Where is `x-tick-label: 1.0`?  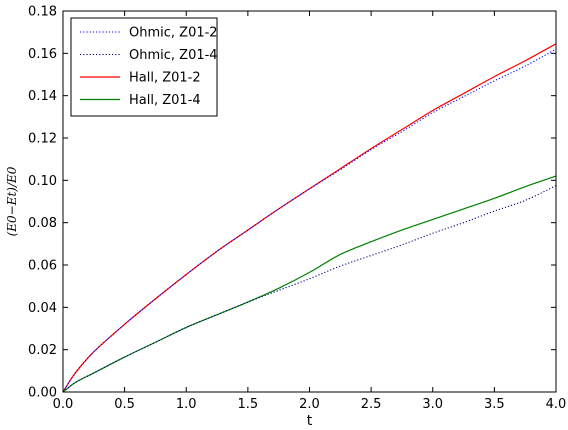
x-tick-label: 1.0 is located at coordinates (186, 404).